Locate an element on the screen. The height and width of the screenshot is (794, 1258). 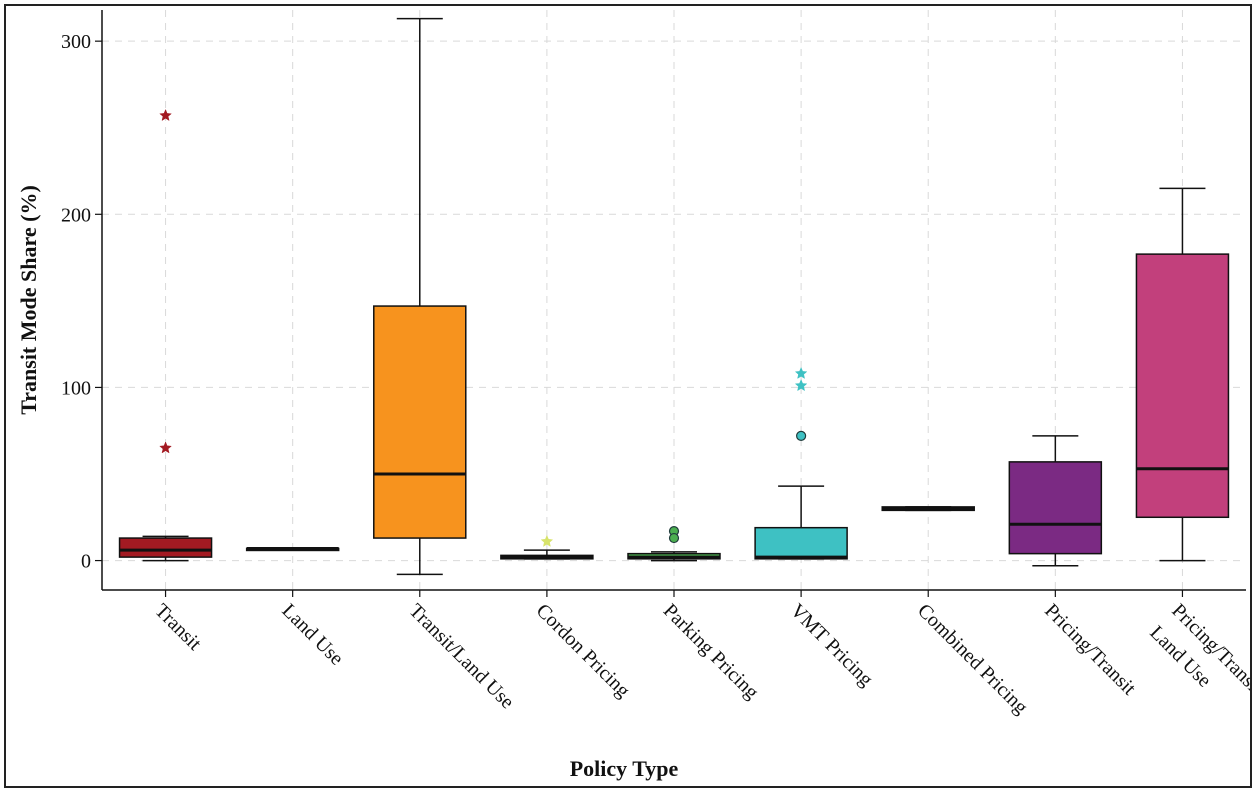
x-tick-label: Combined Pricing is located at coordinates (972, 659).